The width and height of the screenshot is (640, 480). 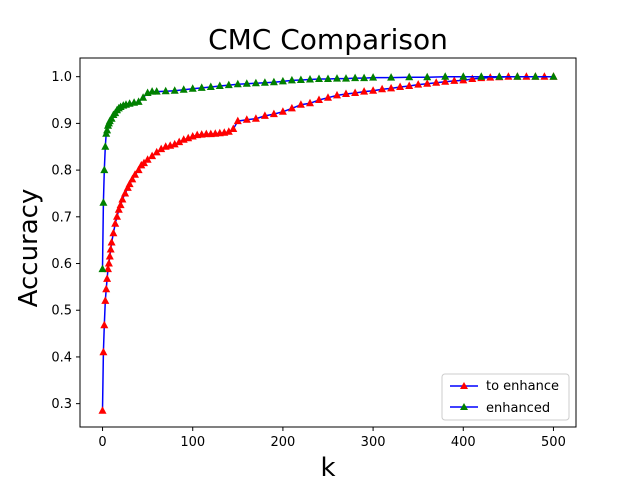 I want to click on x-tick-label: 0, so click(x=102, y=442).